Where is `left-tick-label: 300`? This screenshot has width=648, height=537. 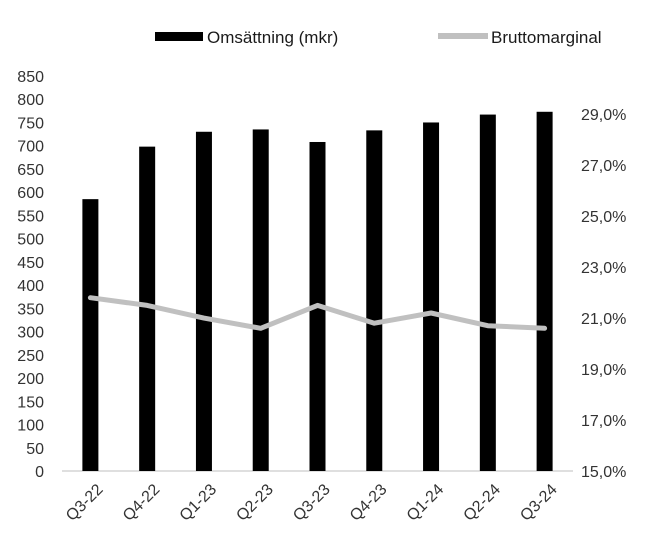
left-tick-label: 300 is located at coordinates (30, 333).